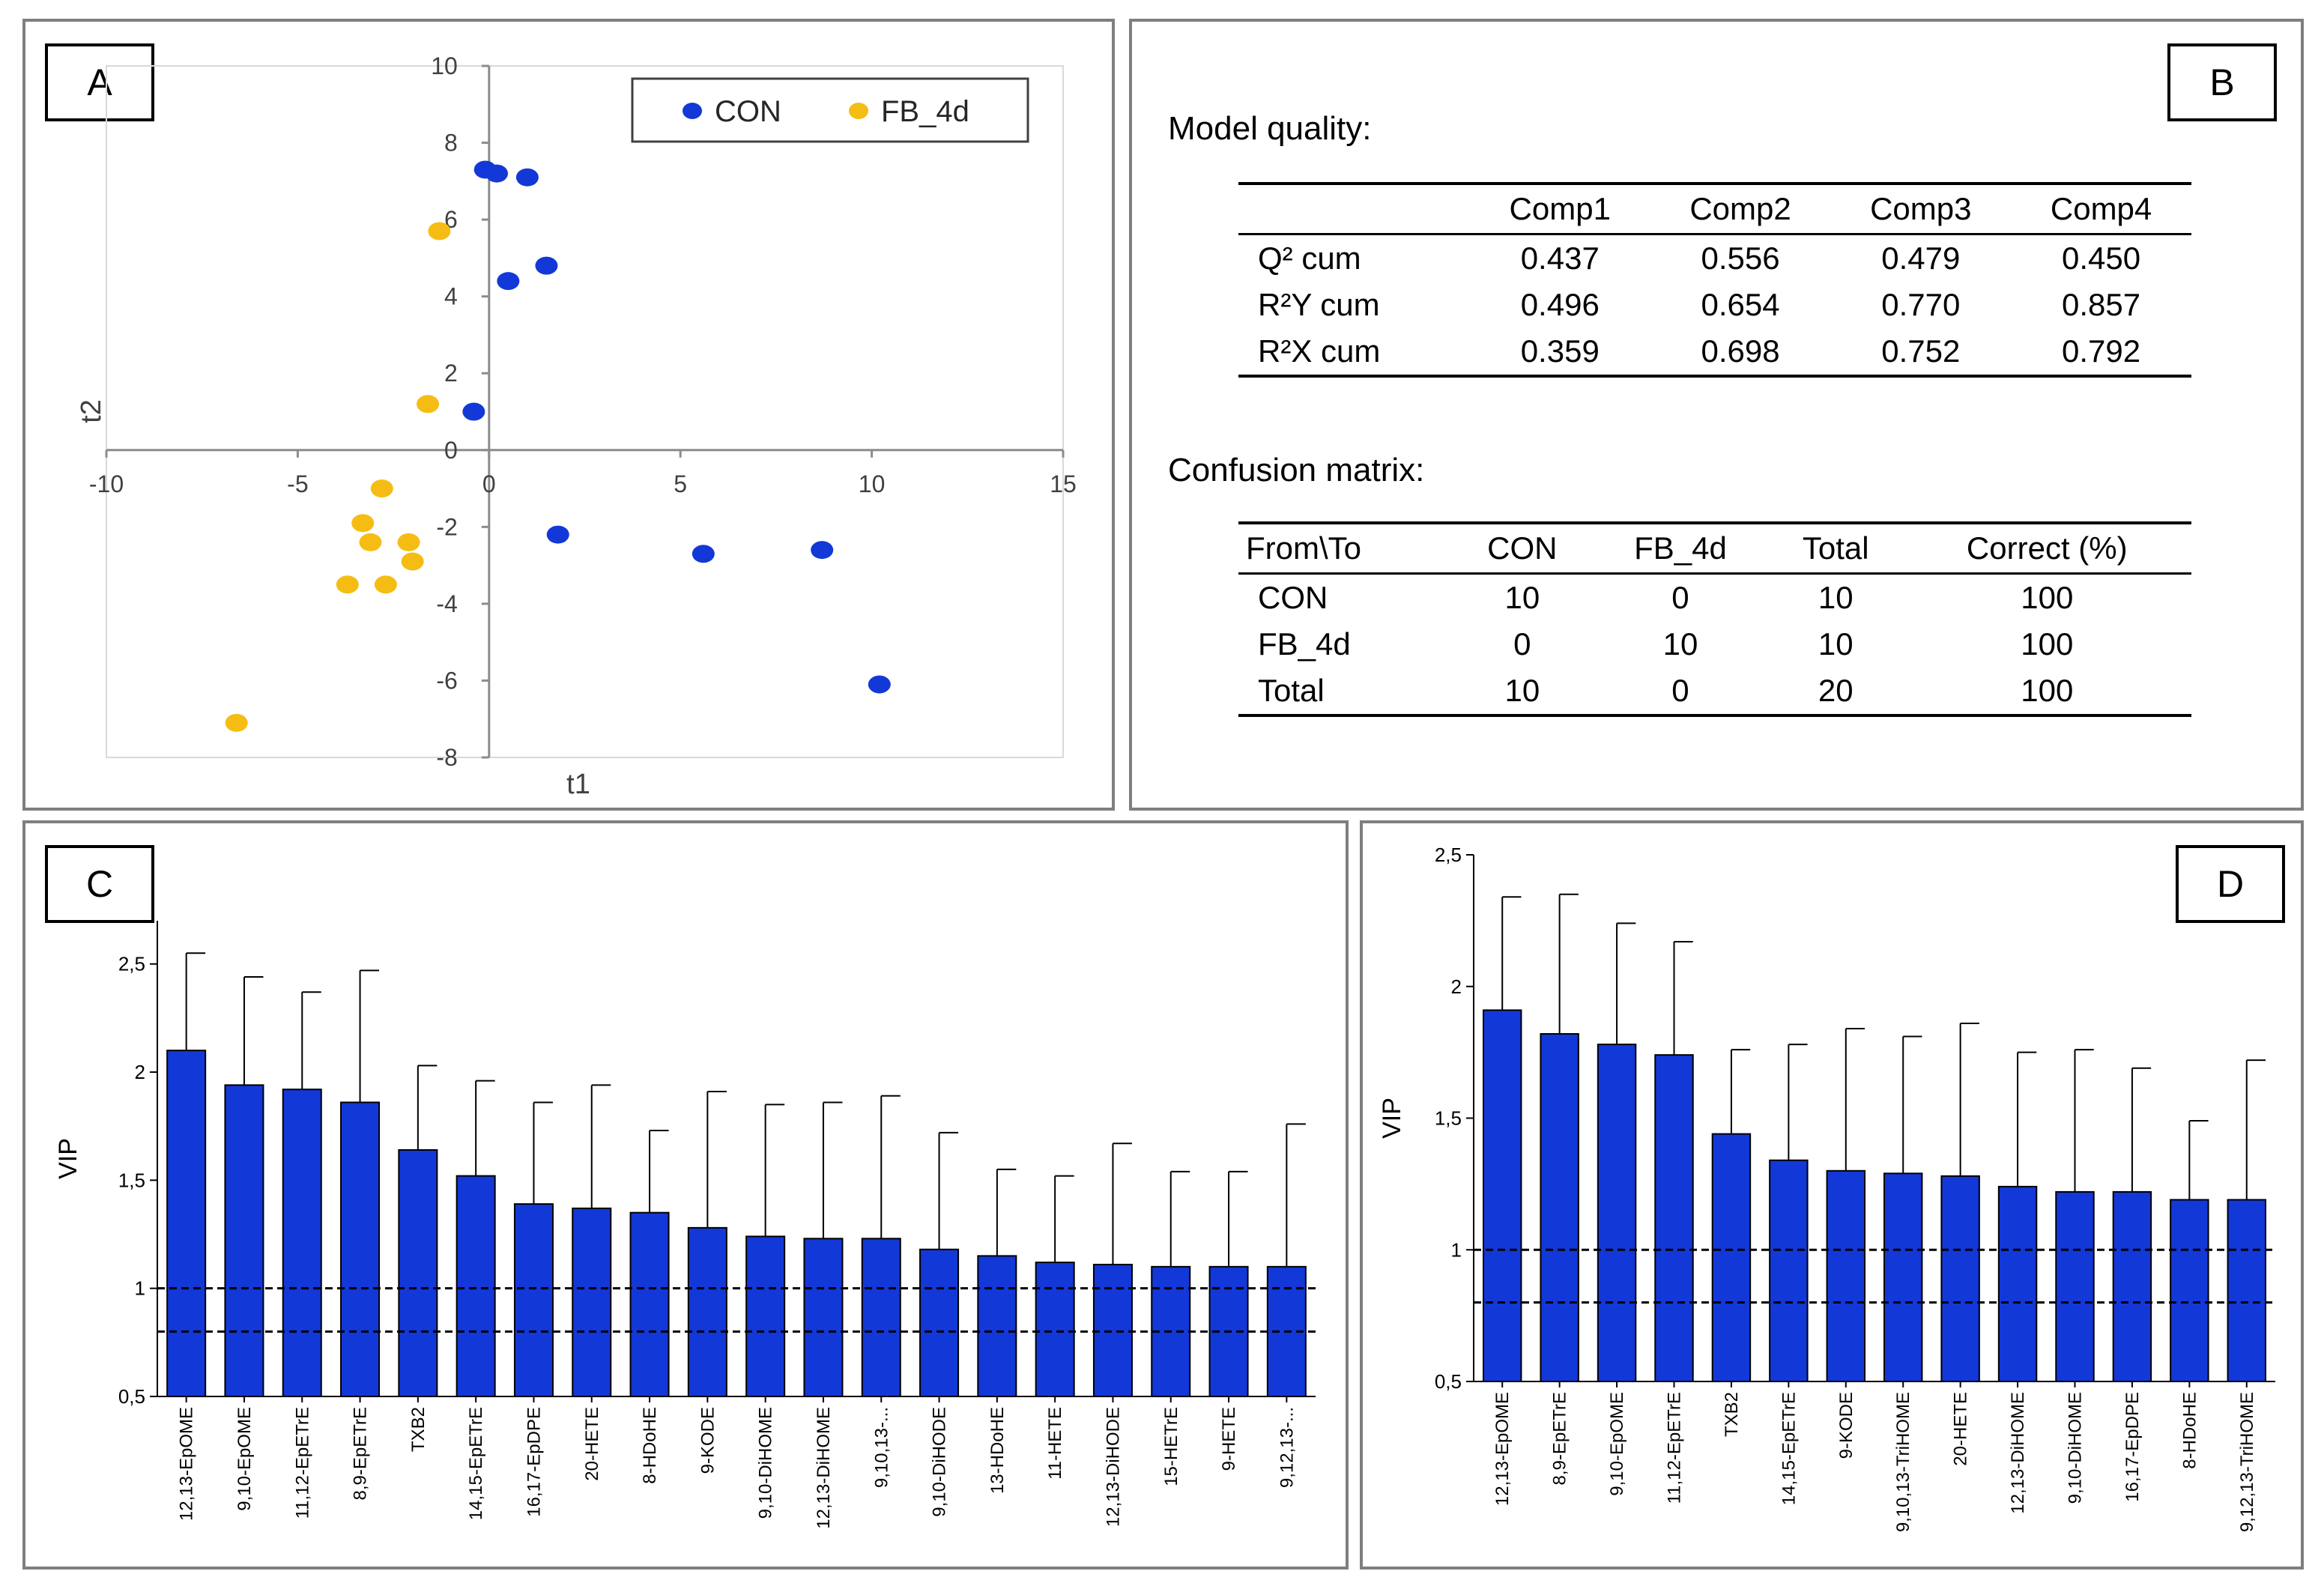 The height and width of the screenshot is (1586, 2324). Describe the element at coordinates (451, 296) in the screenshot. I see `y-tick-label: 4` at that location.